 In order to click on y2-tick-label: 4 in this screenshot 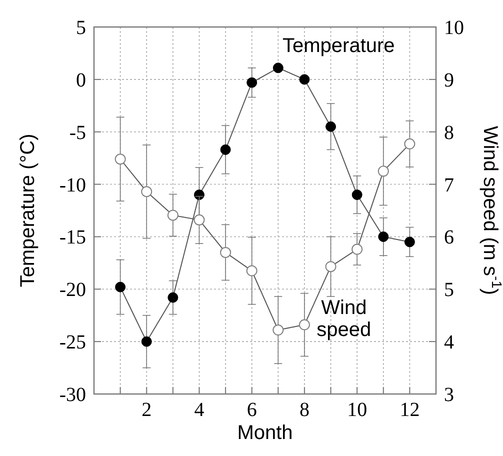, I will do `click(449, 343)`.